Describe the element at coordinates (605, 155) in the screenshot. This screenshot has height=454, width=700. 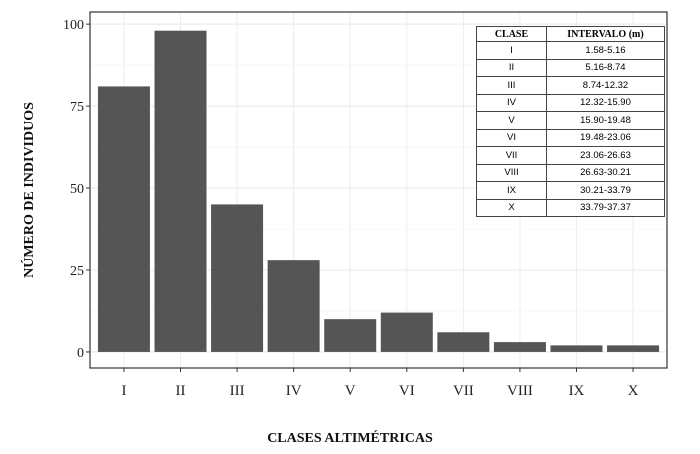
I see `interval-cell: 23.06-26.63` at that location.